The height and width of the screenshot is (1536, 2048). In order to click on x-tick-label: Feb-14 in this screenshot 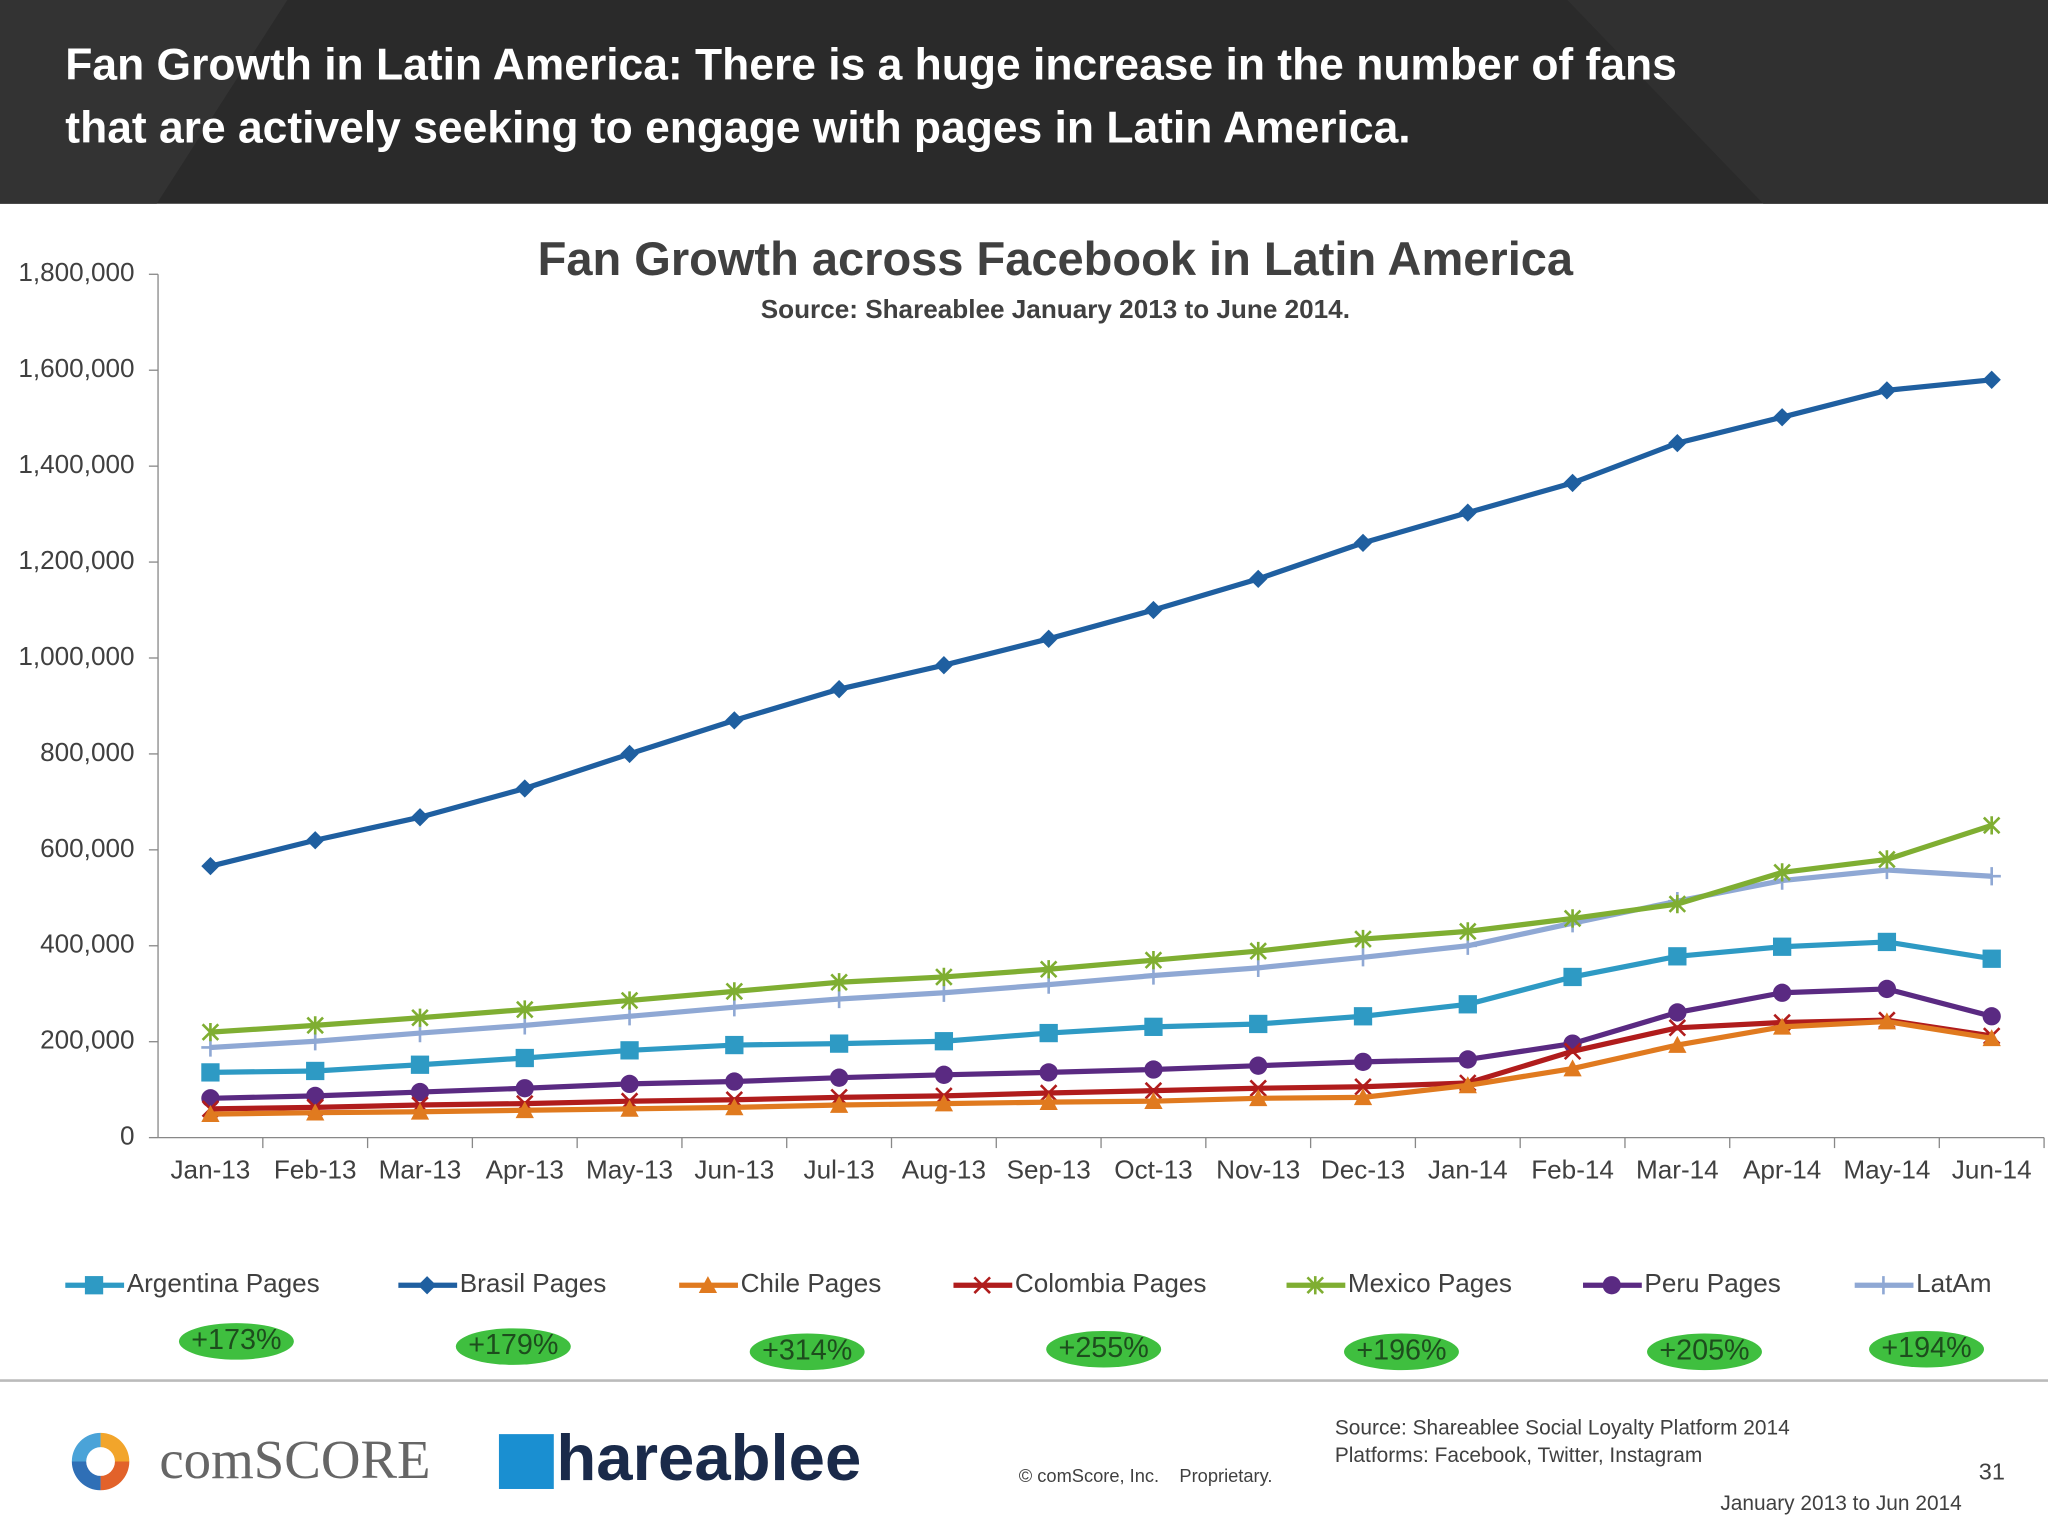, I will do `click(1572, 1169)`.